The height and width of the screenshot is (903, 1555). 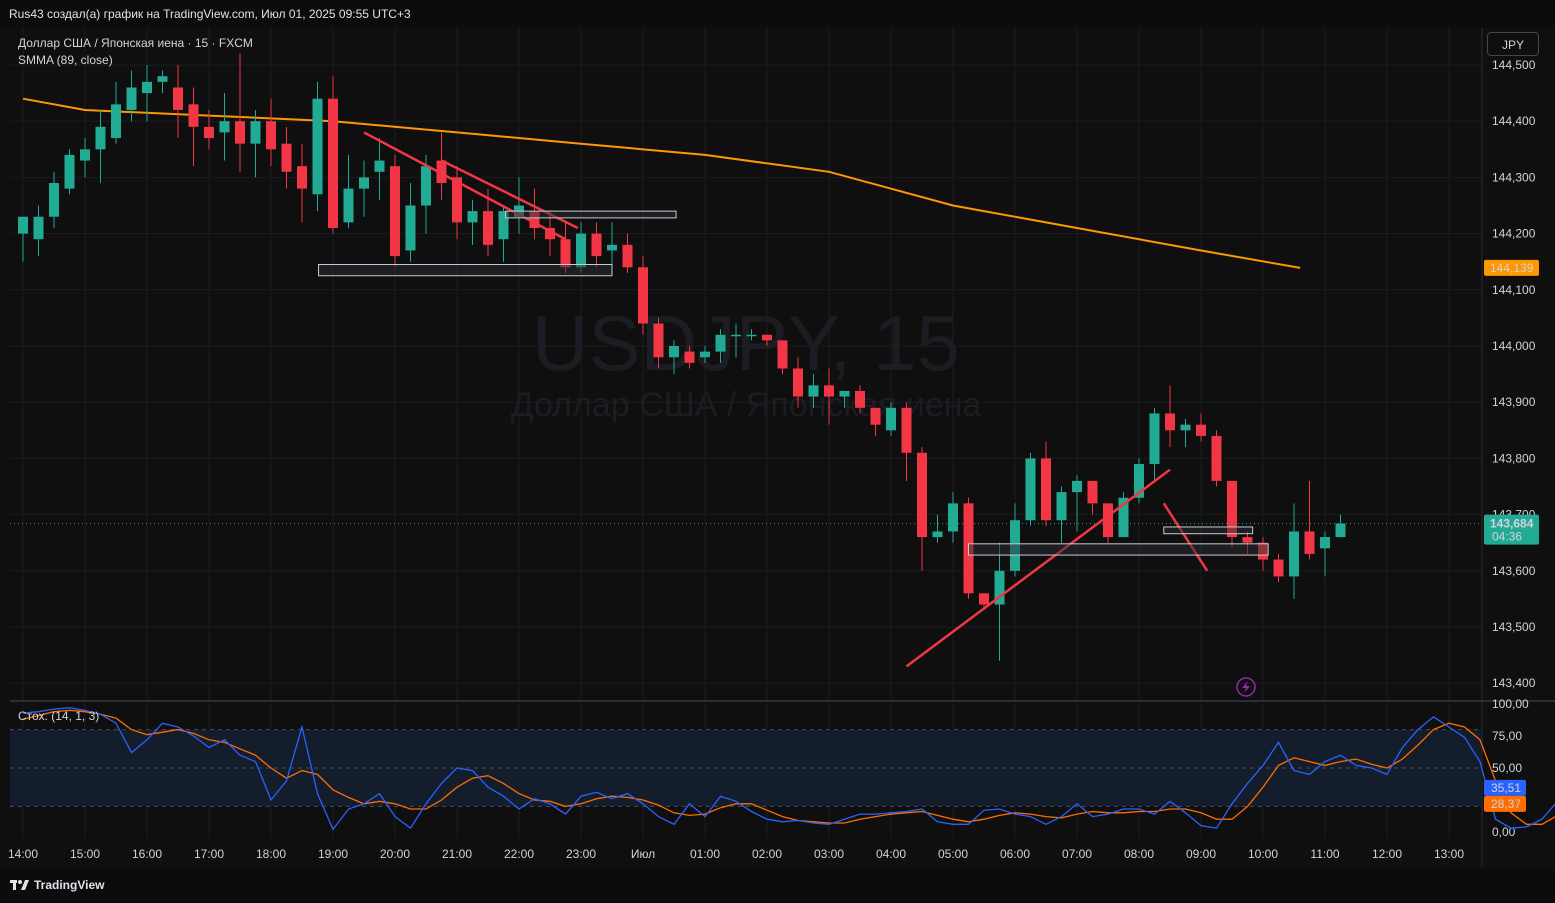 What do you see at coordinates (59, 716) in the screenshot?
I see `stoch-legend: Стох. (14, 1, 3)` at bounding box center [59, 716].